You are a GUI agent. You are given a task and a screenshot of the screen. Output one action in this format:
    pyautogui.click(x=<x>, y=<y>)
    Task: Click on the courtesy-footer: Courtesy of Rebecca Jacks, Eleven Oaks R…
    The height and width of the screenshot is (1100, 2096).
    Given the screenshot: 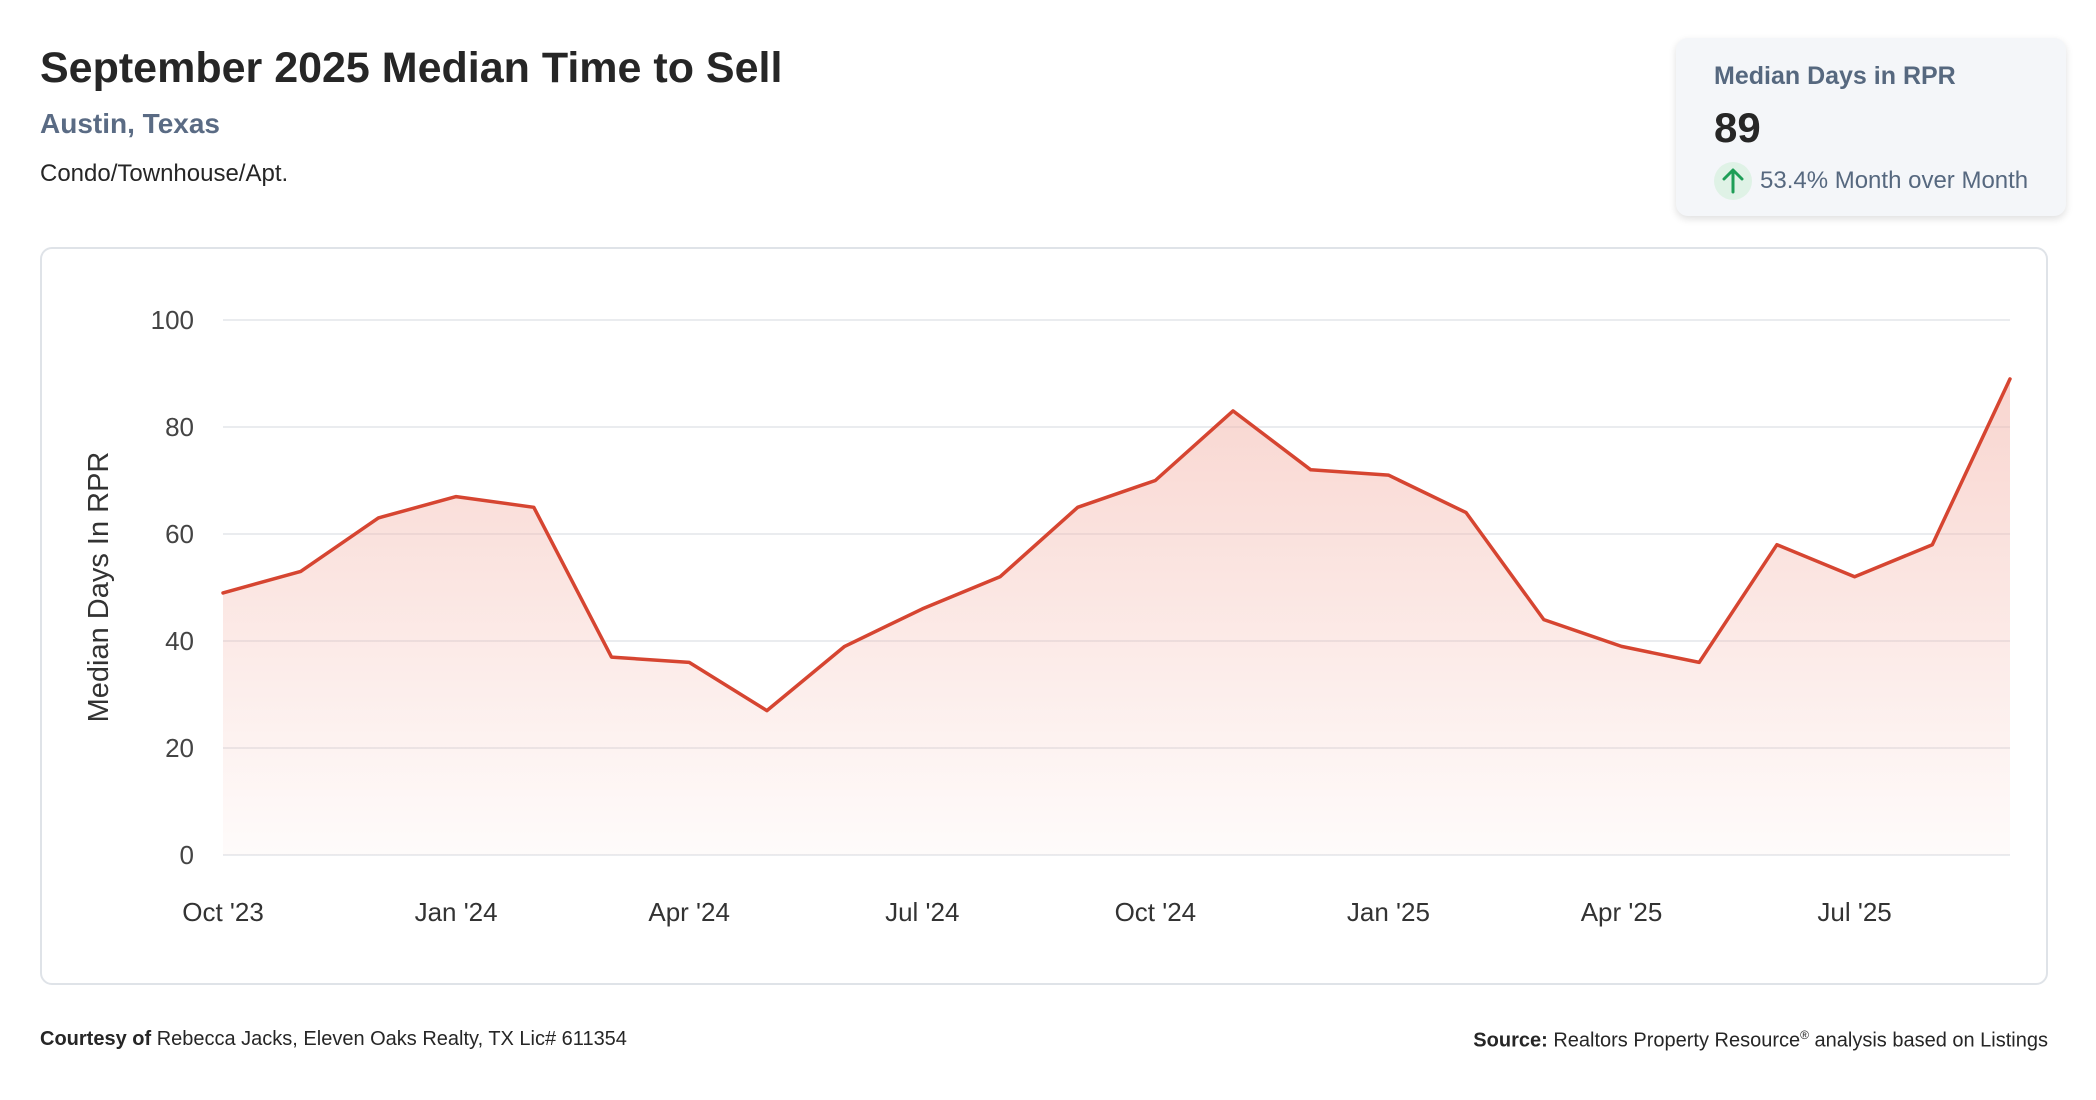 What is the action you would take?
    pyautogui.click(x=333, y=1039)
    